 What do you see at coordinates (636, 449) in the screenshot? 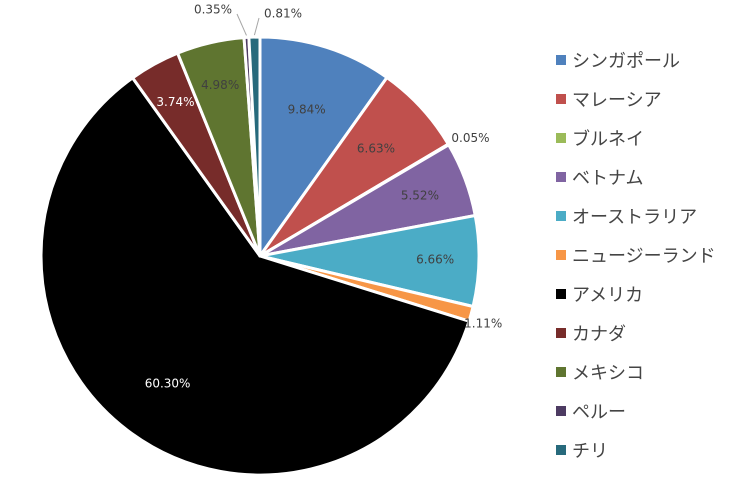
I see `legend-item-10: チリ` at bounding box center [636, 449].